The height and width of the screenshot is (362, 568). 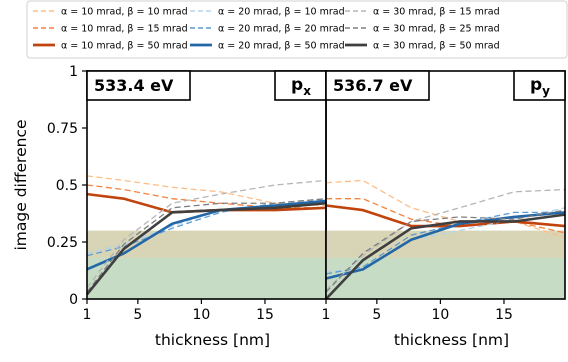 I want to click on legend-label: α = 30 mrad, β = 50 mrad, so click(x=436, y=46).